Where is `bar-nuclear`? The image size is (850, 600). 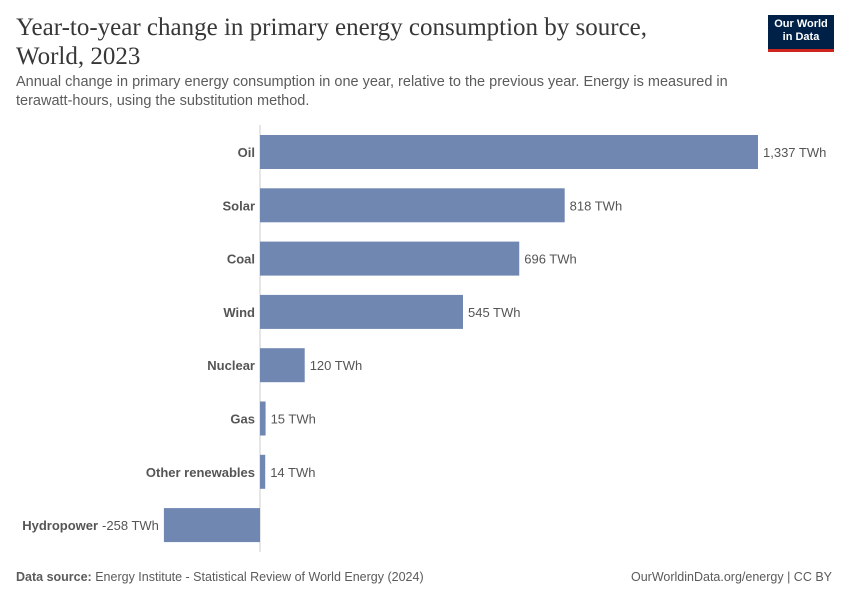 bar-nuclear is located at coordinates (282, 365).